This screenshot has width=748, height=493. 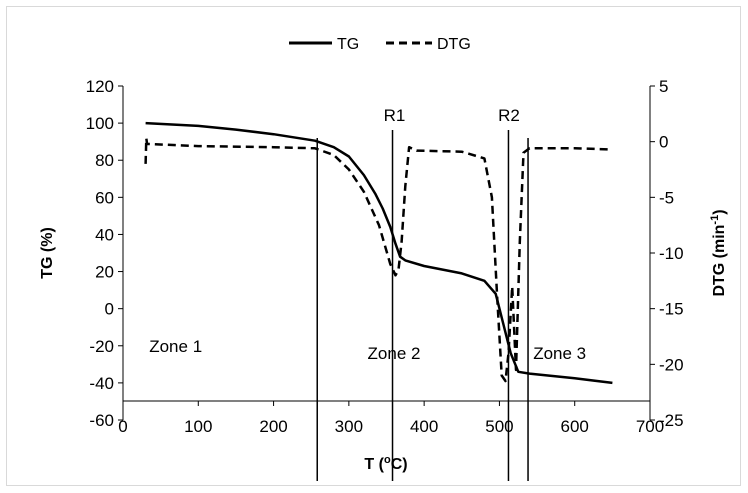 What do you see at coordinates (104, 253) in the screenshot?
I see `y-axis-left-ticks: -60 -40 -20 0 20 40 60 80 100 120` at bounding box center [104, 253].